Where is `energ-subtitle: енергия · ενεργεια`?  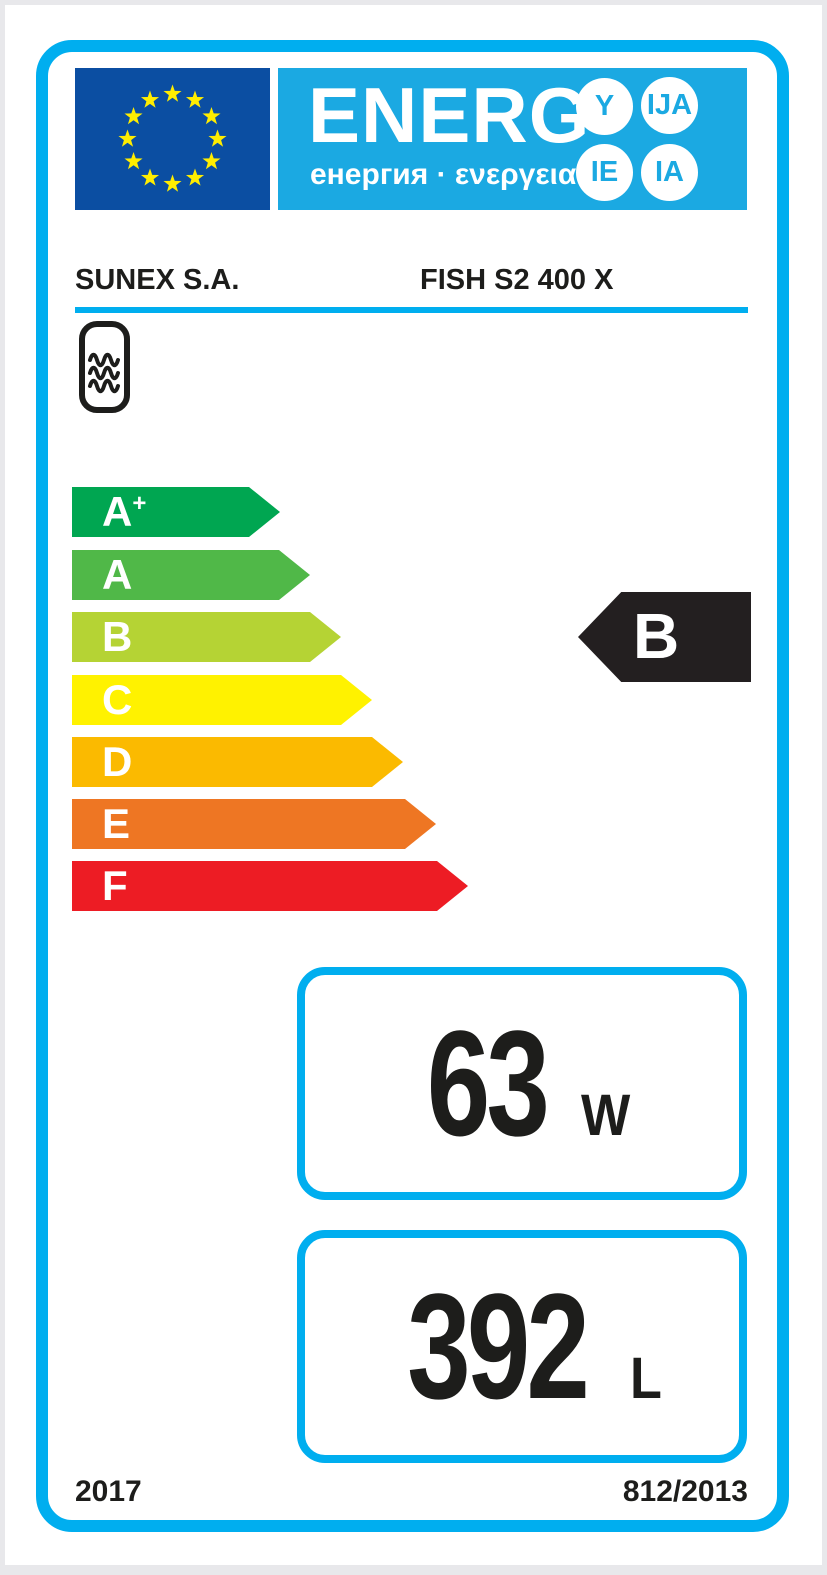
energ-subtitle: енергия · ενεργεια is located at coordinates (443, 174).